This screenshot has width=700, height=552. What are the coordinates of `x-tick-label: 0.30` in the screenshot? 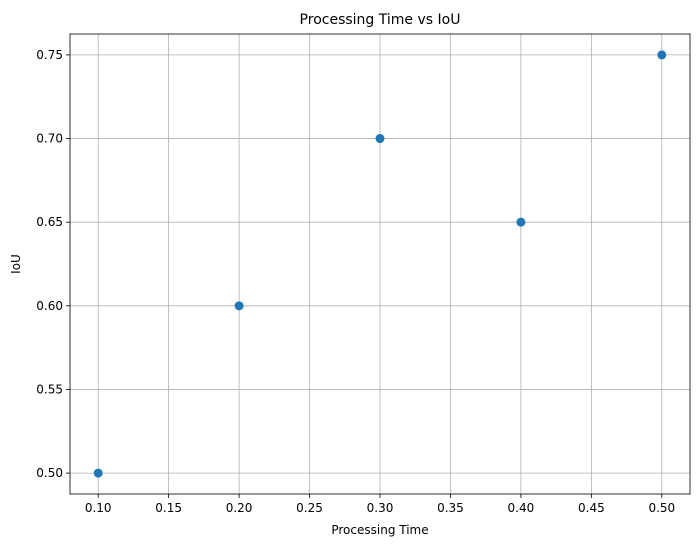 It's located at (380, 508).